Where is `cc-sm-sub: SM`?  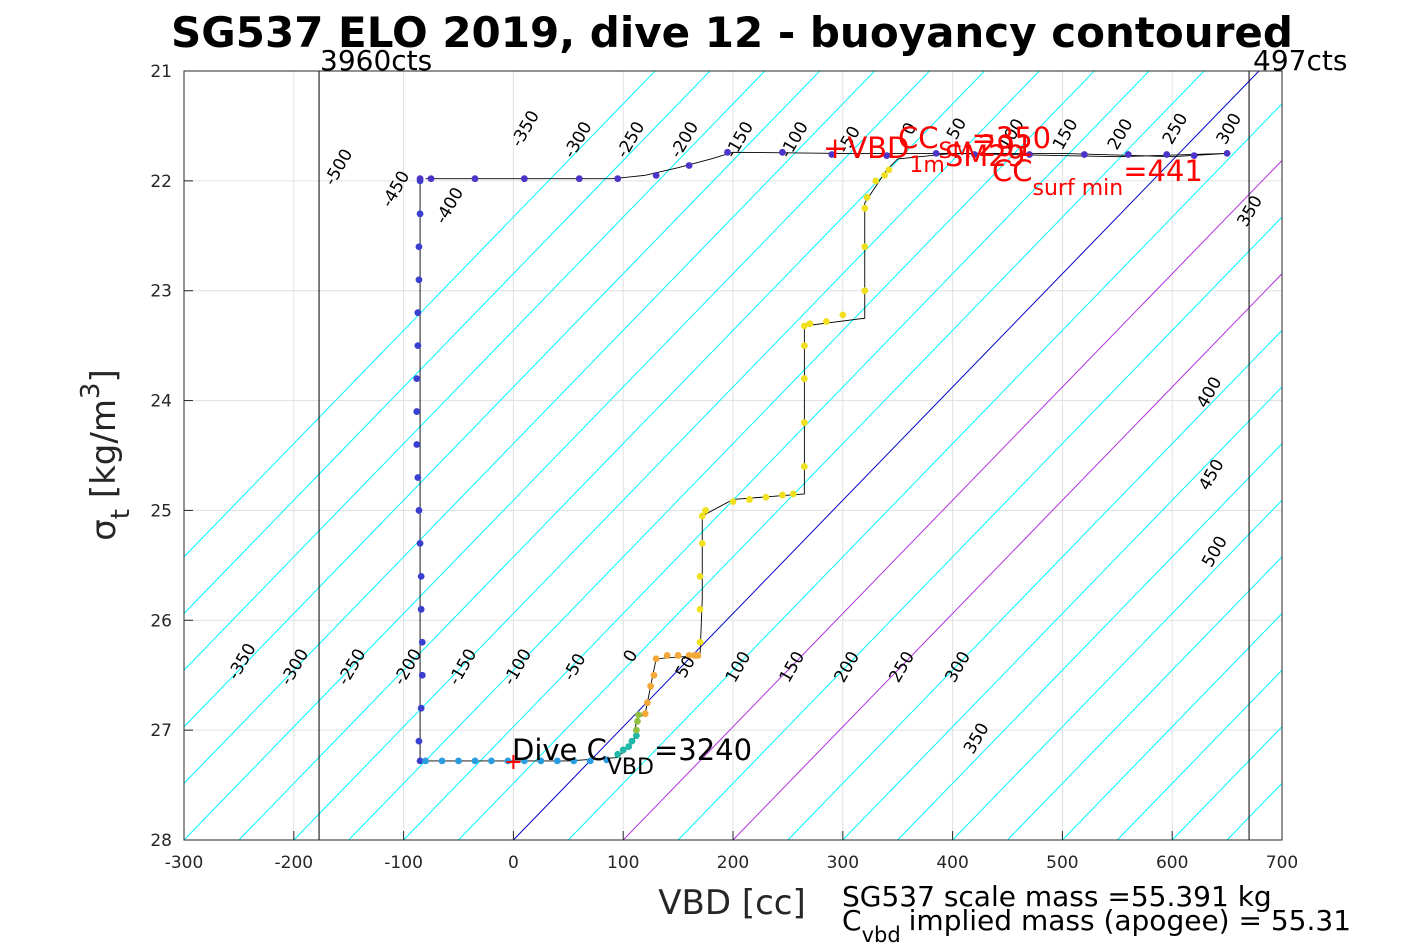 cc-sm-sub: SM is located at coordinates (955, 151).